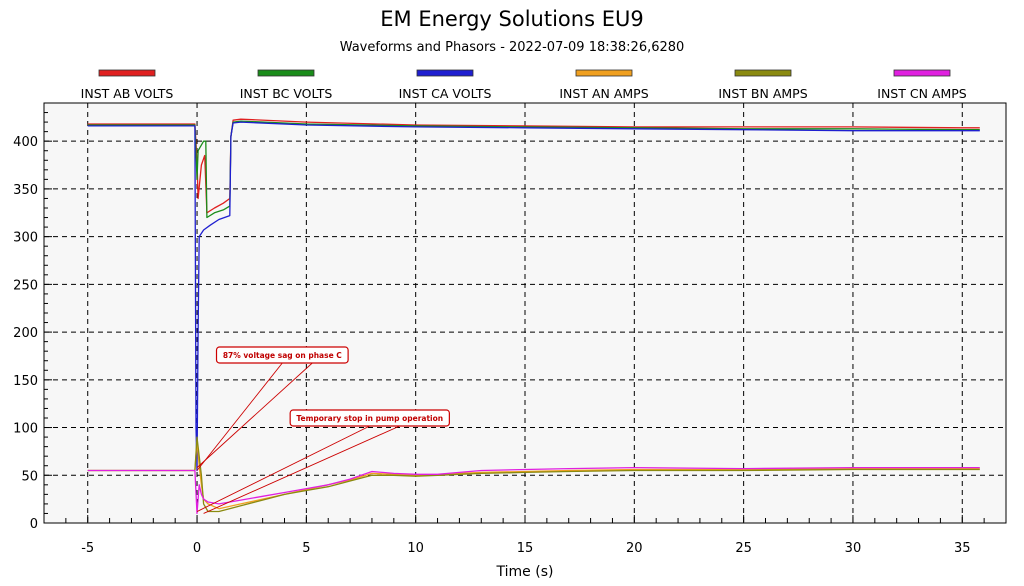 Image resolution: width=1024 pixels, height=586 pixels. What do you see at coordinates (762, 93) in the screenshot?
I see `legend-label: INST BN AMPS` at bounding box center [762, 93].